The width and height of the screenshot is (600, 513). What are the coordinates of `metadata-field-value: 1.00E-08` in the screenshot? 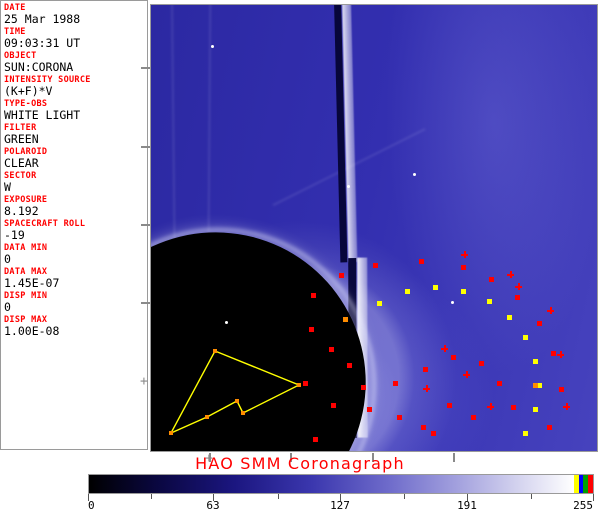 It's located at (32, 331).